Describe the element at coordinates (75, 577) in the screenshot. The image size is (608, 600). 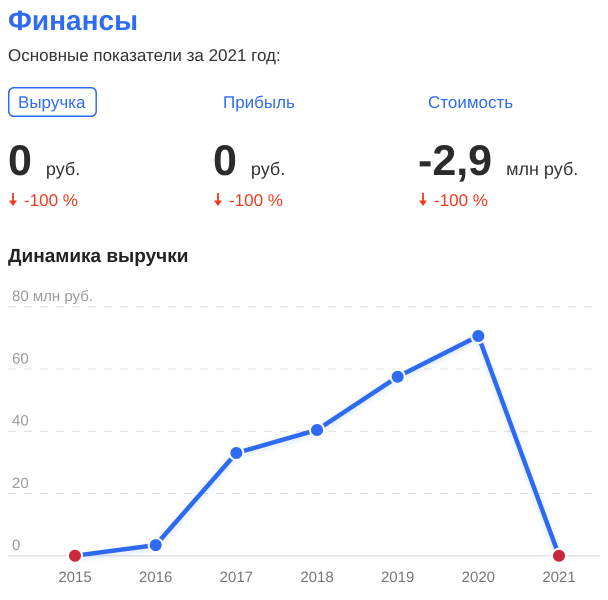
I see `x-tick-label: 2015` at that location.